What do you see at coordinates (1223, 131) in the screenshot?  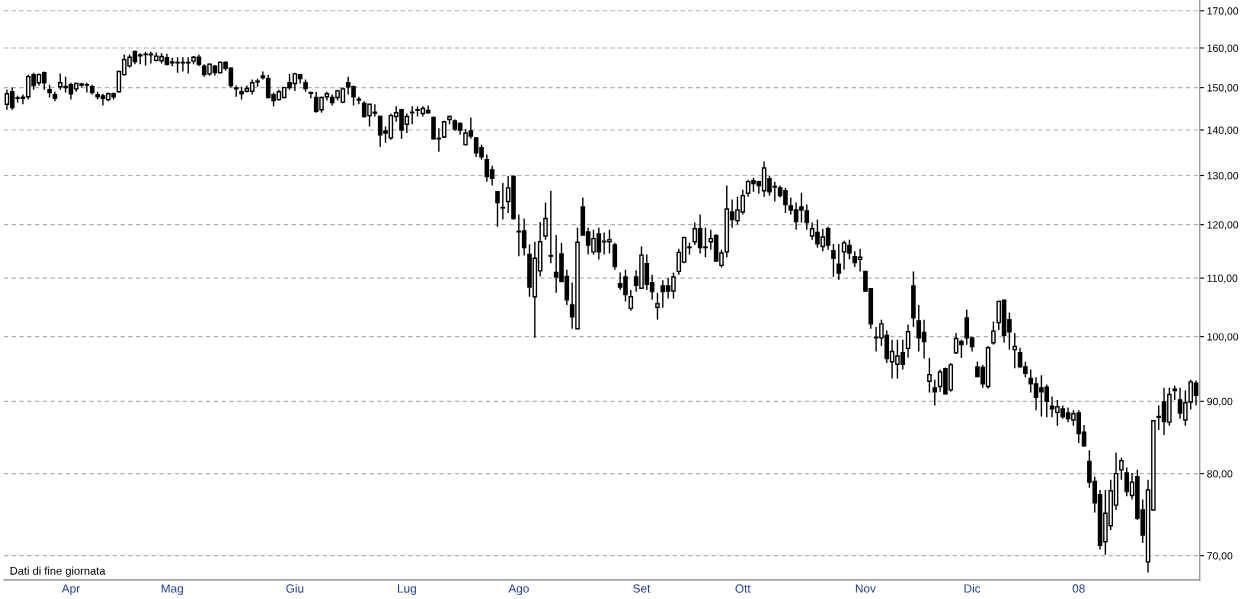 I see `y-tick-label: 140,00` at bounding box center [1223, 131].